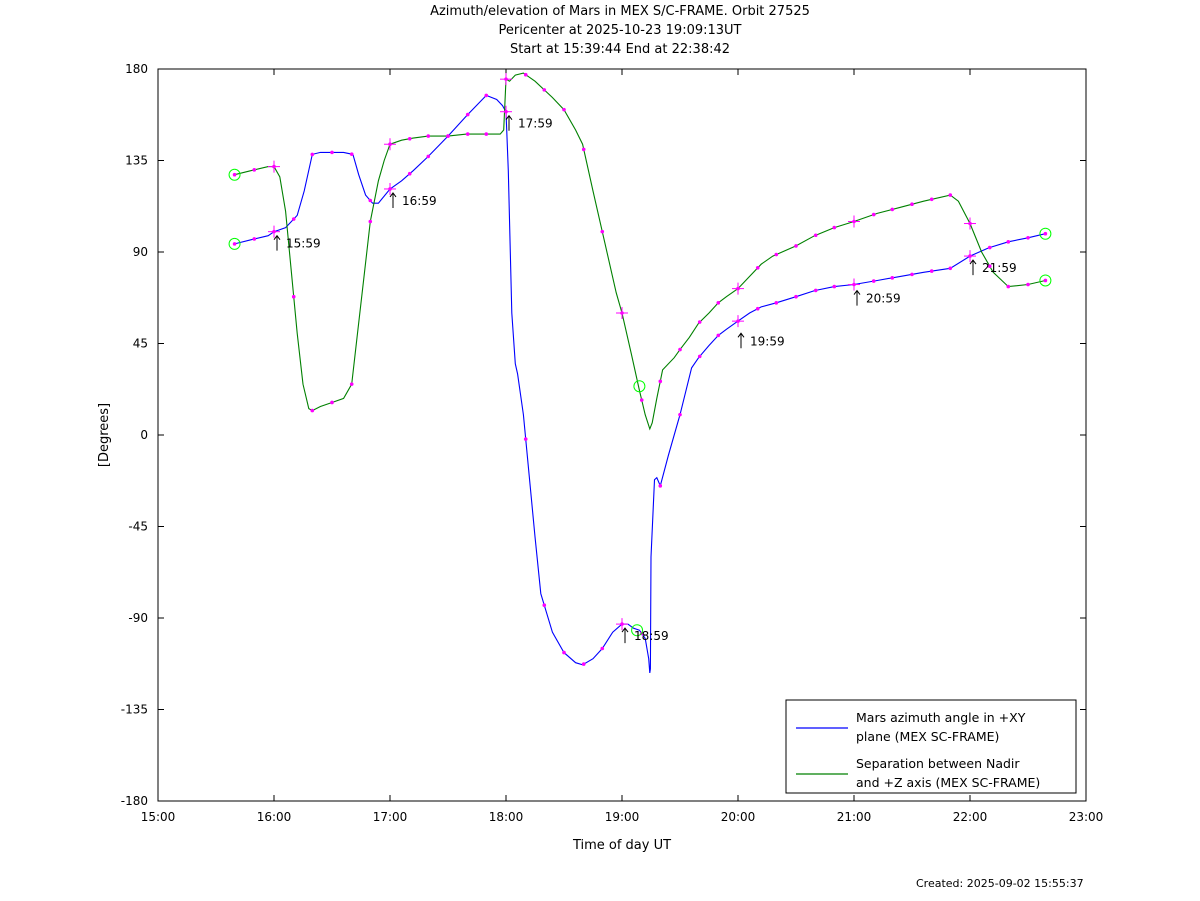 The image size is (1200, 901). What do you see at coordinates (158, 817) in the screenshot?
I see `x-tick-label: 15:00` at bounding box center [158, 817].